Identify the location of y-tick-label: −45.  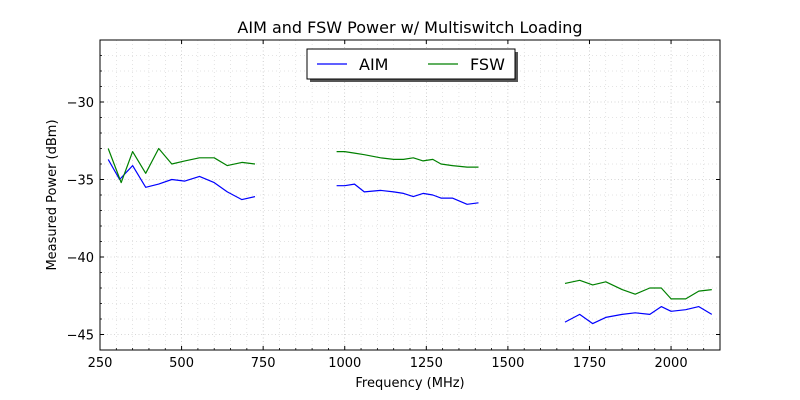
(80, 336).